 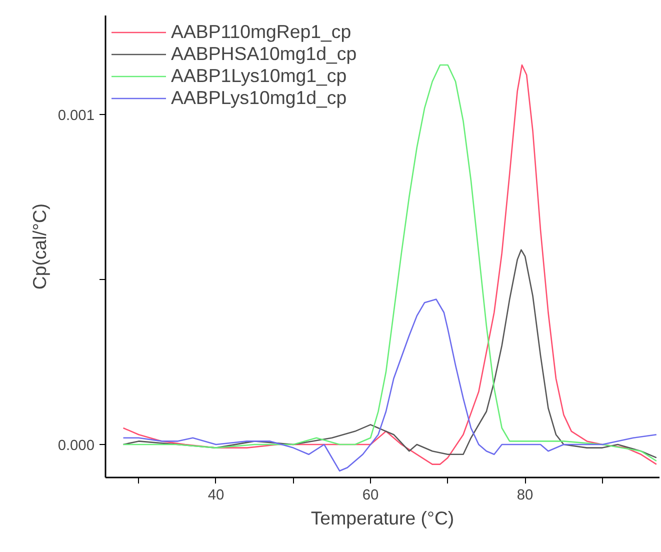 What do you see at coordinates (264, 54) in the screenshot?
I see `legend-label: AABPHSA10mg1d_cp` at bounding box center [264, 54].